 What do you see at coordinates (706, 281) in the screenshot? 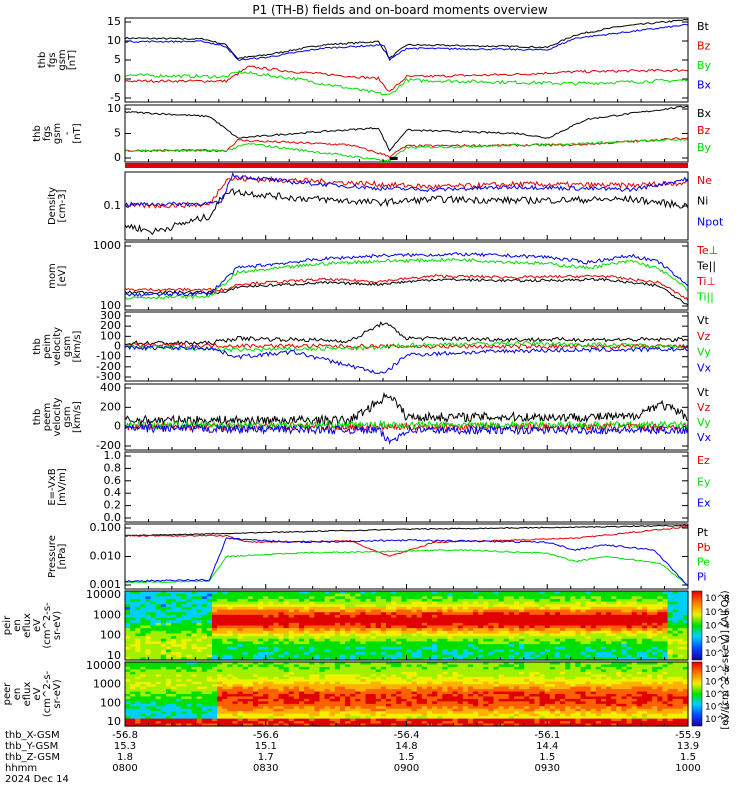
I see `legend-Ti⊥: Ti⊥` at bounding box center [706, 281].